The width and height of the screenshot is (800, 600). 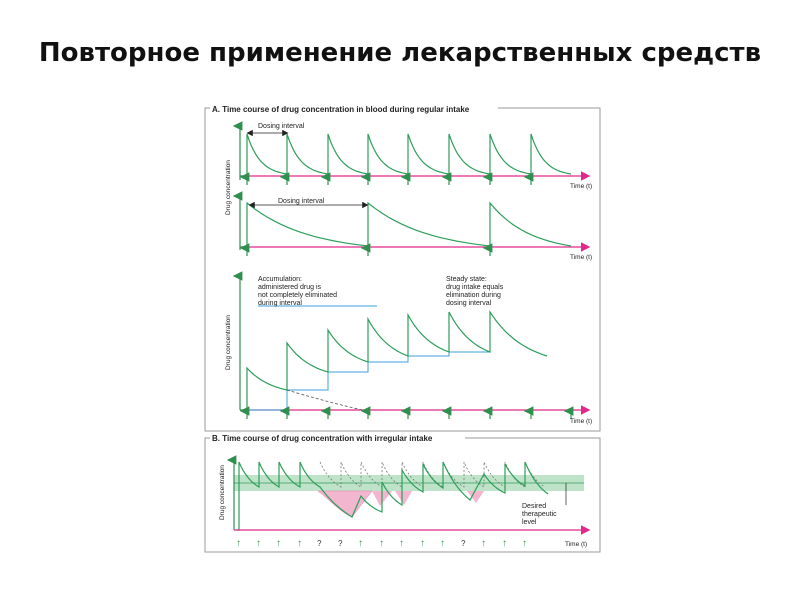 I want to click on time-axis-label-1: Time (t), so click(x=581, y=186).